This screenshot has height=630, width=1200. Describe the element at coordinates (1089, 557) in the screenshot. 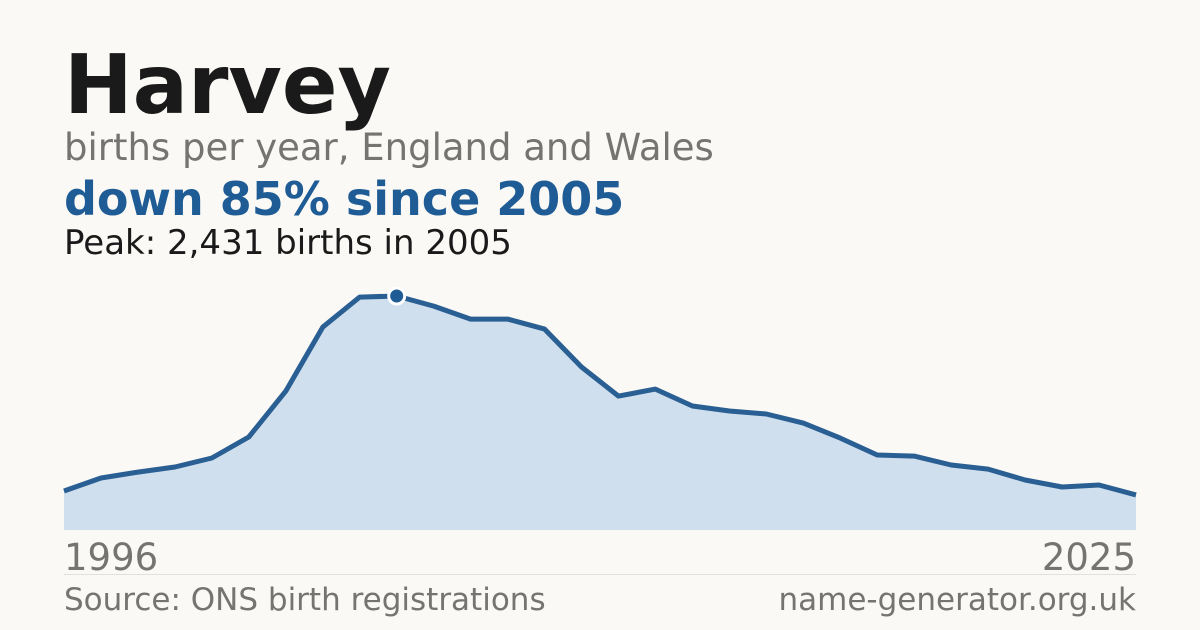

I see `x-tick-label: 2025` at that location.